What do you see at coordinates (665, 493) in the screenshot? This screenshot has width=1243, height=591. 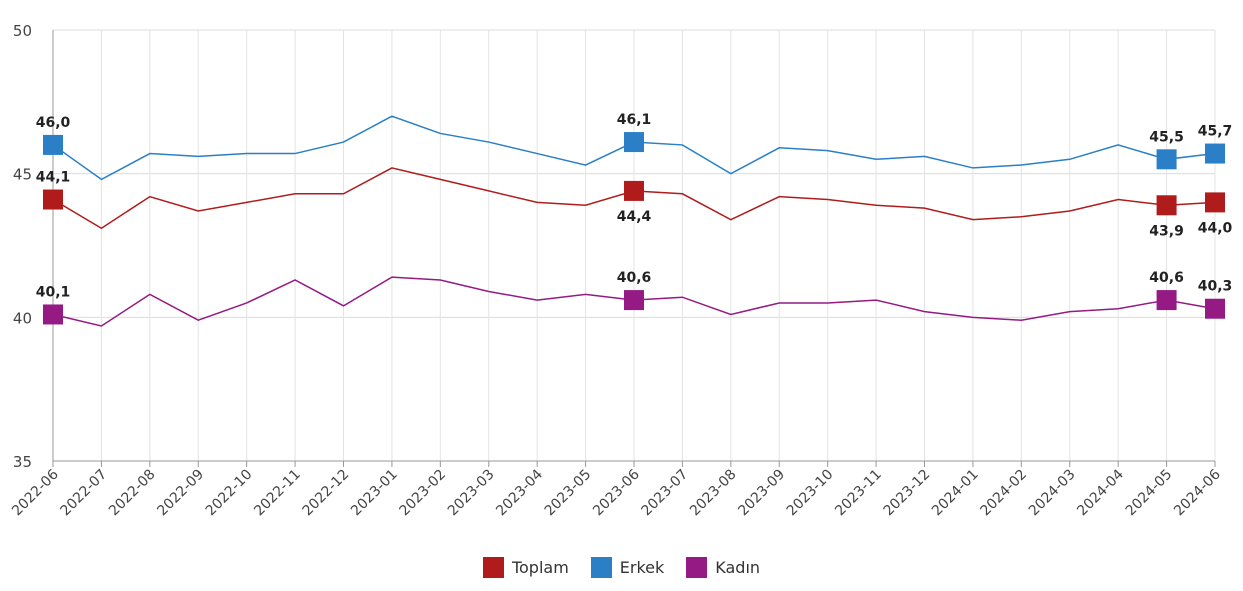 I see `x-tick-label: 2023-07` at bounding box center [665, 493].